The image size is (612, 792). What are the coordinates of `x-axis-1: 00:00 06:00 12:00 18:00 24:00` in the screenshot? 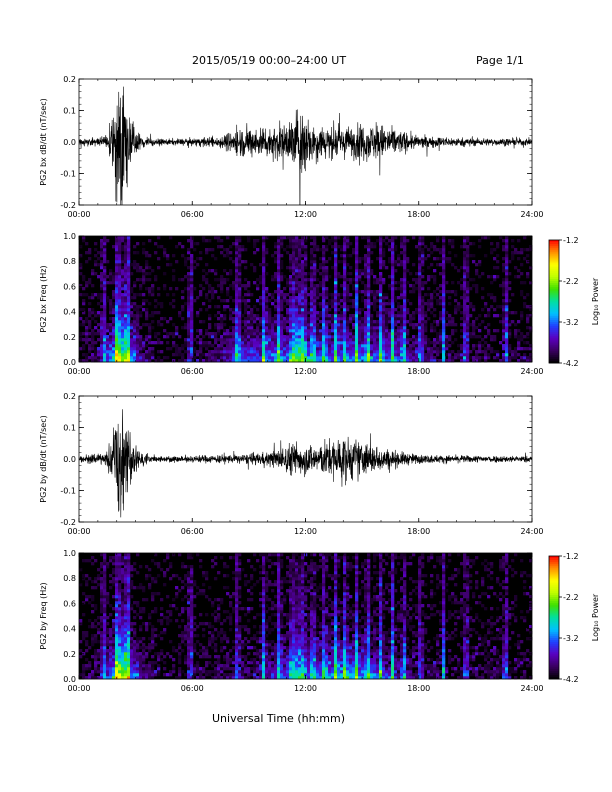 It's located at (305, 149).